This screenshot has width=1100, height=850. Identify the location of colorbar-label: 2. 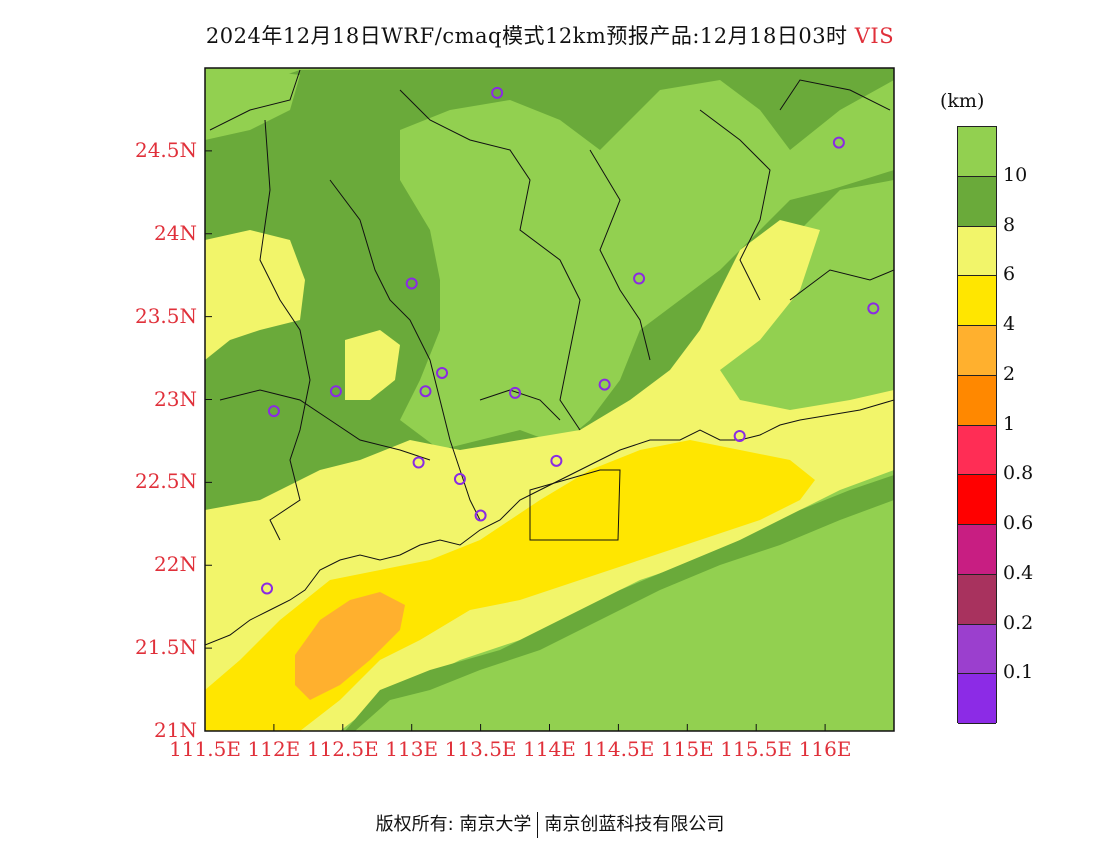
(1009, 373).